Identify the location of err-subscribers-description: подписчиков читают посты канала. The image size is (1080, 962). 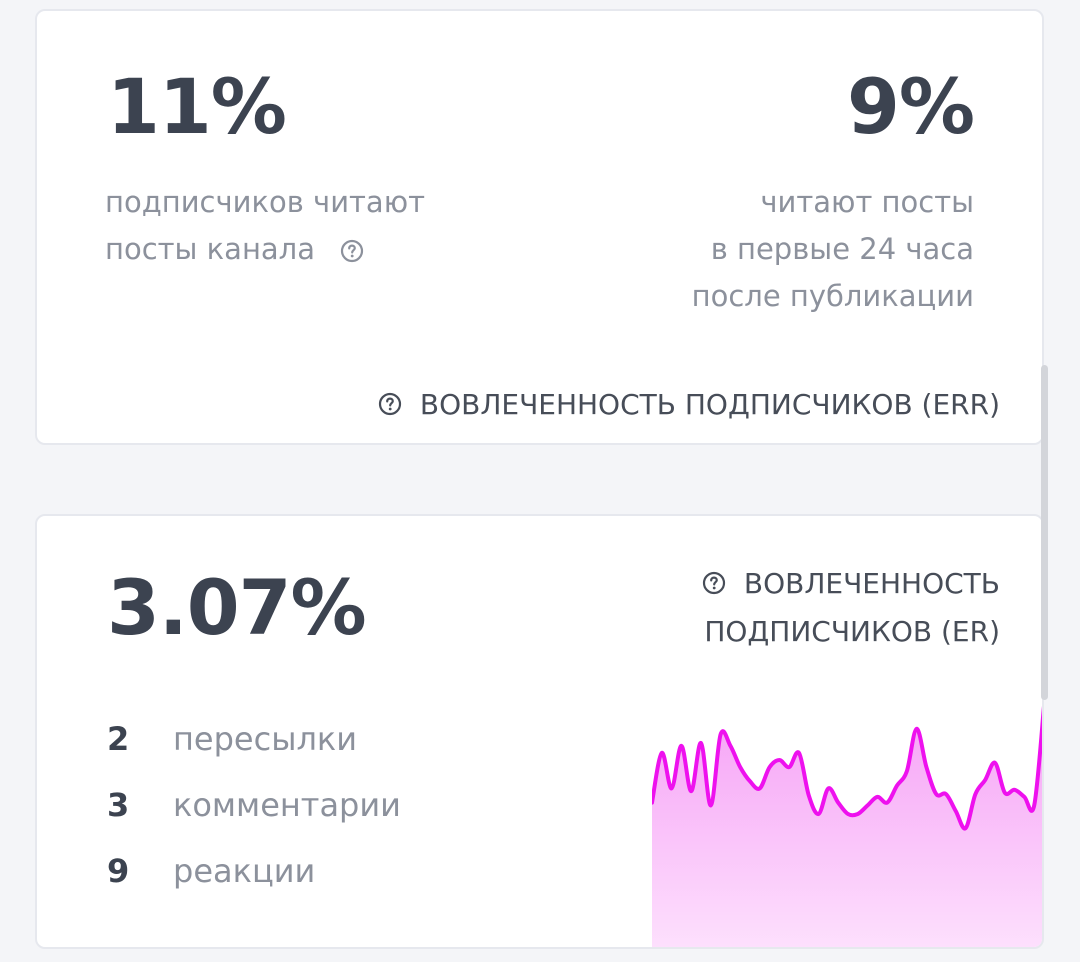
(265, 226).